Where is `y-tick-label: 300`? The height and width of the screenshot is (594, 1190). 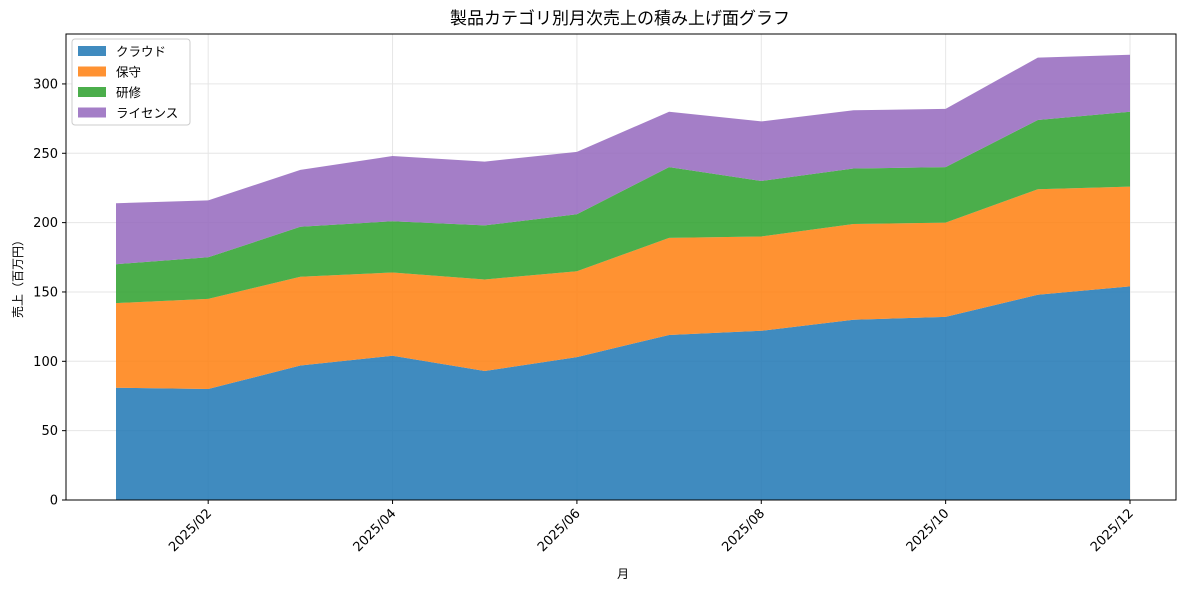 y-tick-label: 300 is located at coordinates (45, 84).